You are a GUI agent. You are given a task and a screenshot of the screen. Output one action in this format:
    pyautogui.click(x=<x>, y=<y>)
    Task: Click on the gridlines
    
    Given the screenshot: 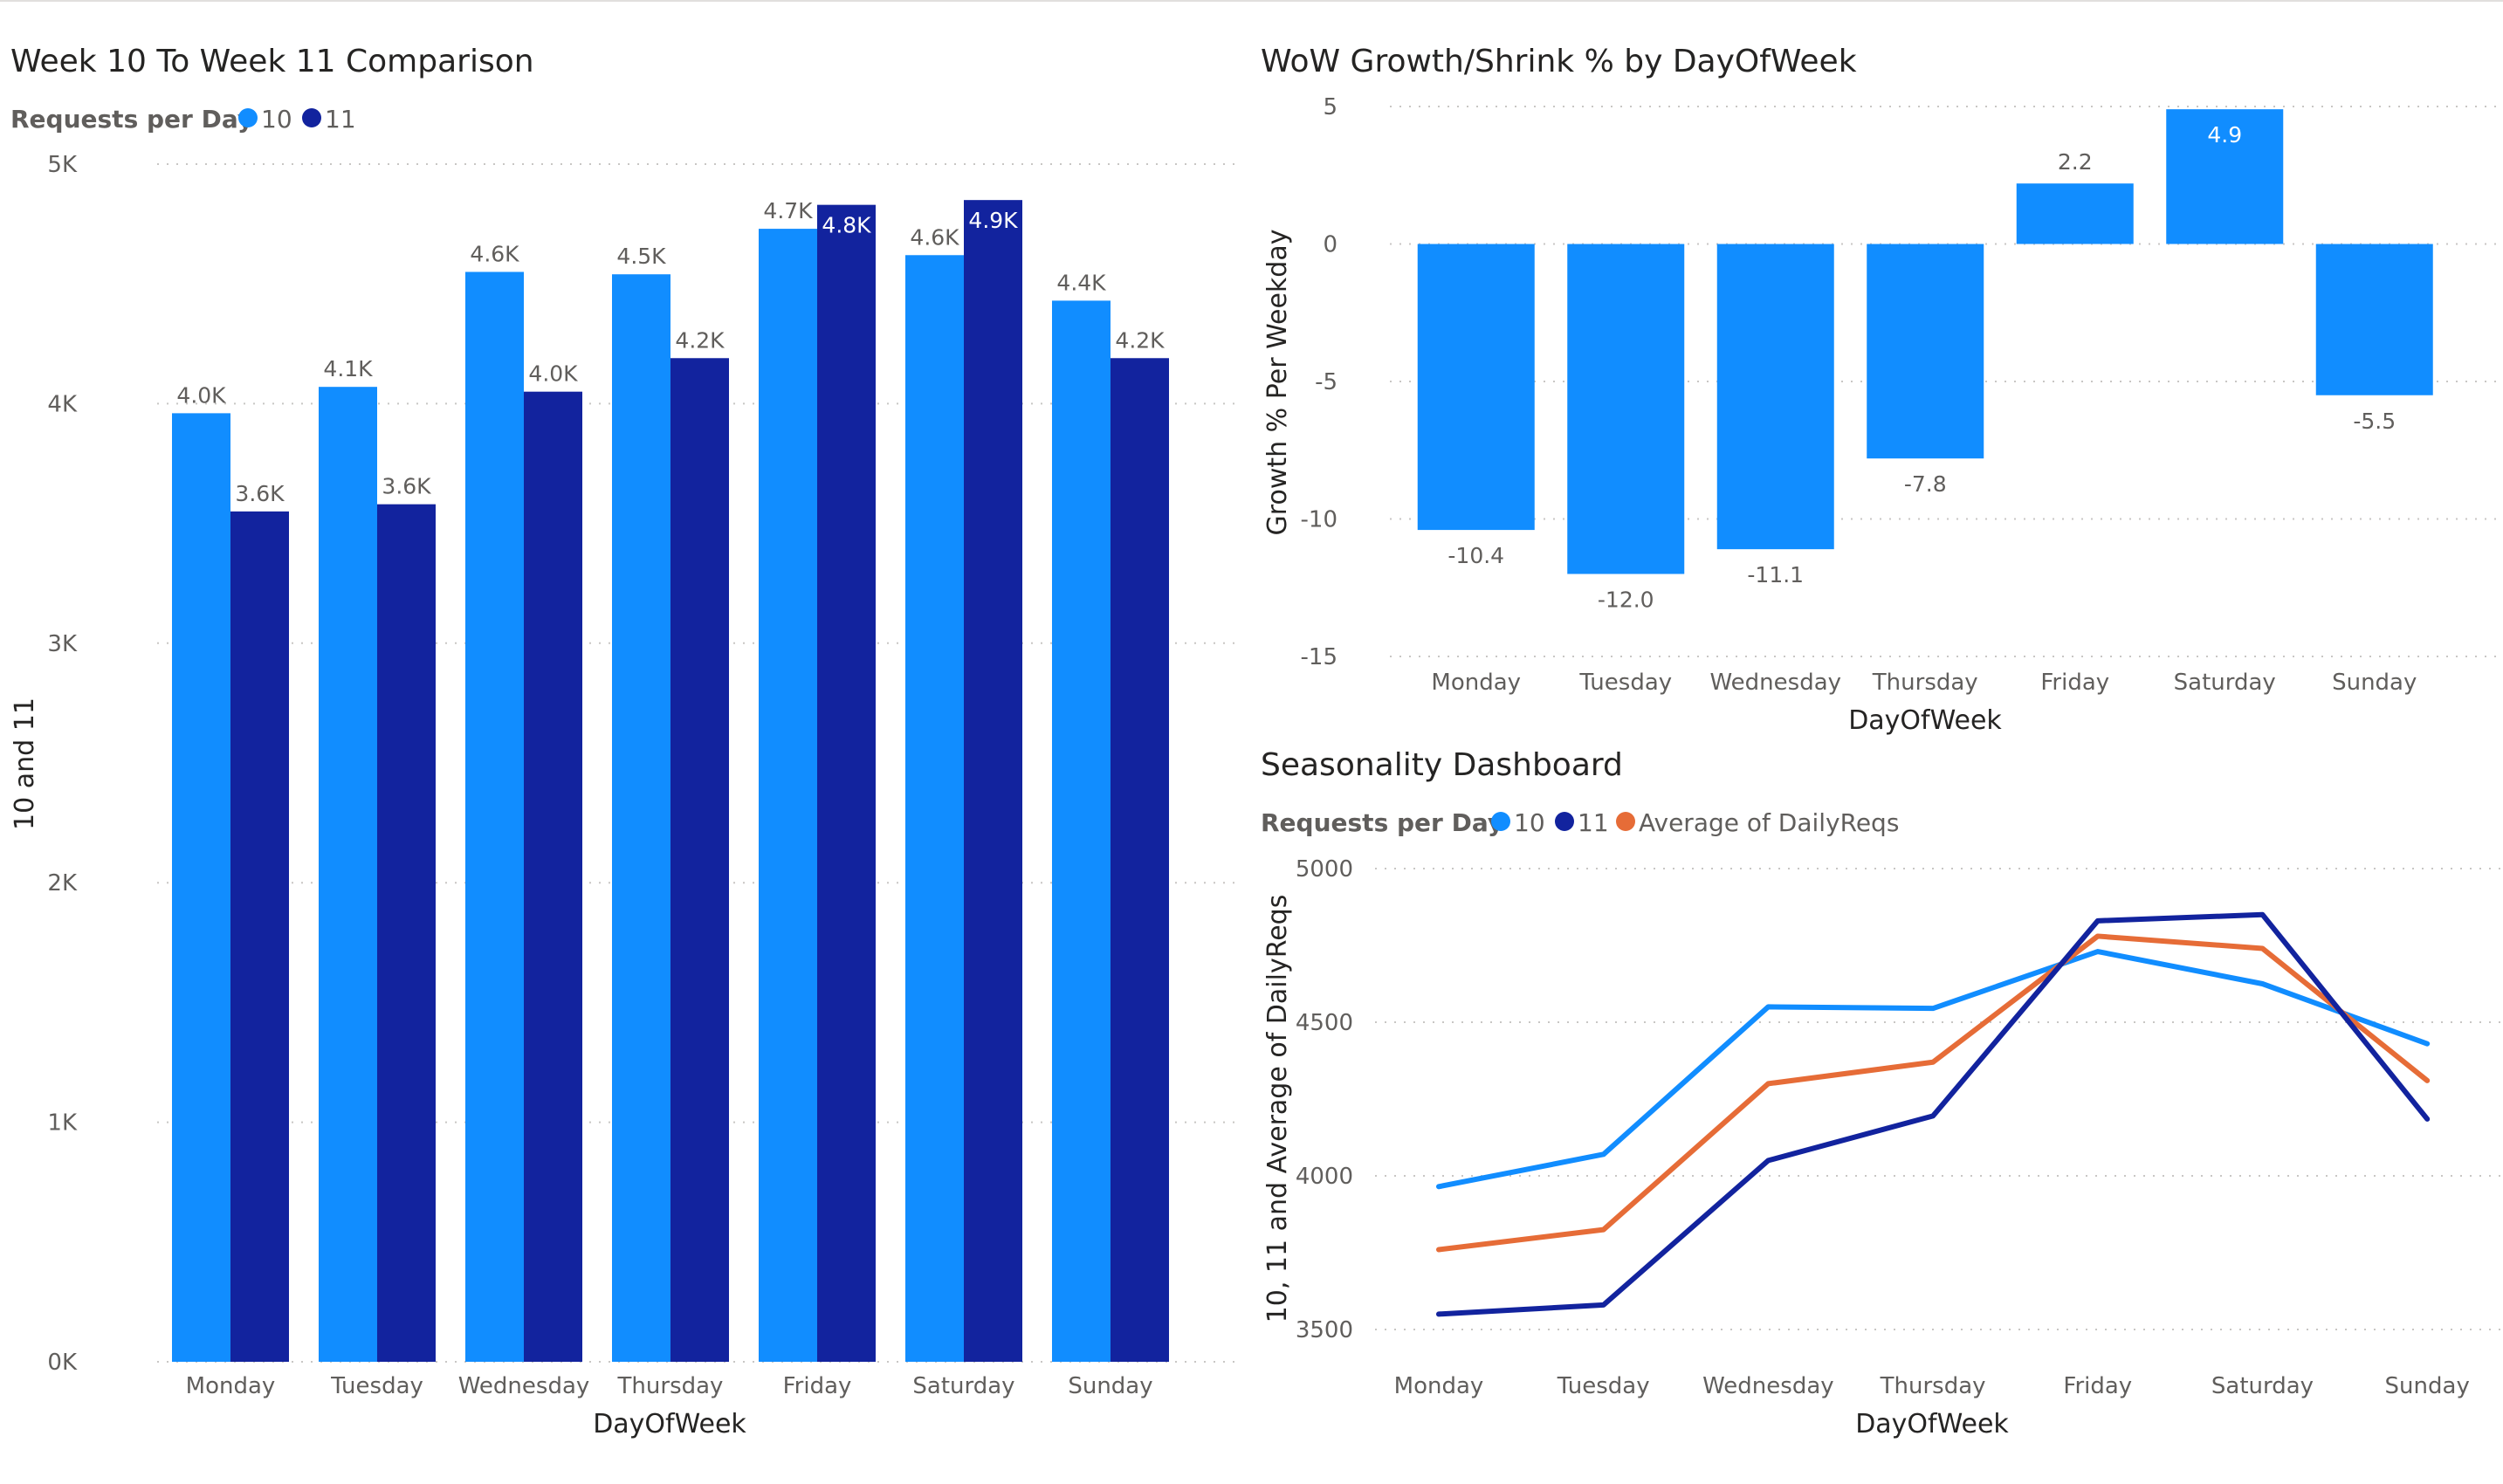 What is the action you would take?
    pyautogui.click(x=1939, y=1099)
    